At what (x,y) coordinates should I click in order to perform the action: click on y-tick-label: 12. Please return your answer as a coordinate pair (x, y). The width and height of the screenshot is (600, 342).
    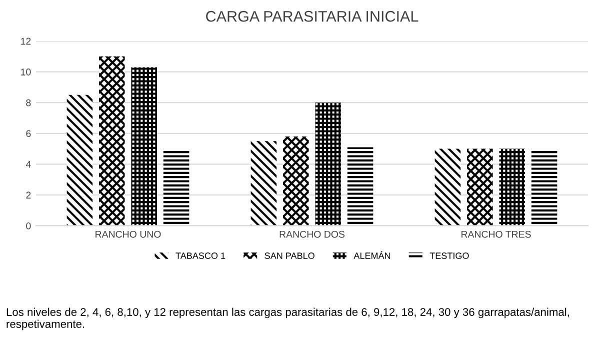
    Looking at the image, I should click on (26, 41).